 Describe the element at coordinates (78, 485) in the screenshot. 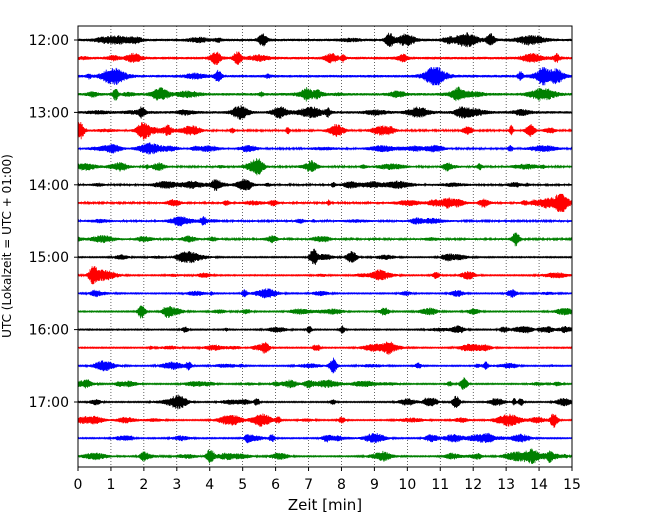

I see `x-tick-label: 0` at that location.